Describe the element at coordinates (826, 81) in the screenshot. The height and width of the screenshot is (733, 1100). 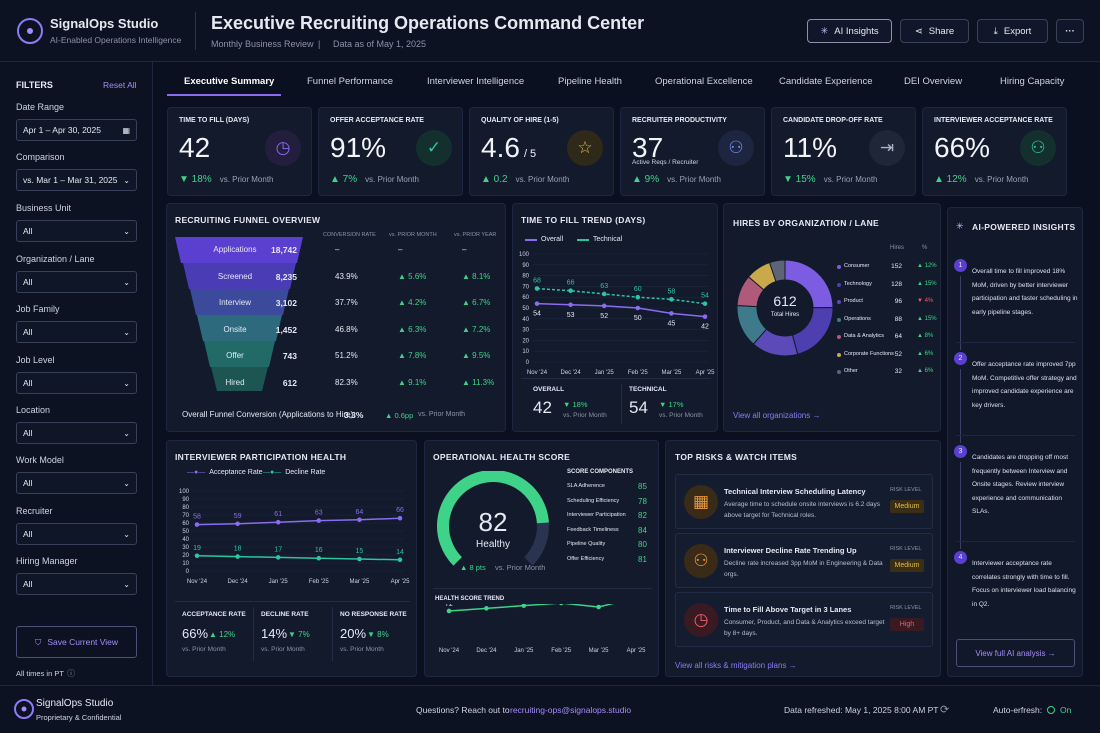
I see `tab-candidate-experience: Candidate Experience` at that location.